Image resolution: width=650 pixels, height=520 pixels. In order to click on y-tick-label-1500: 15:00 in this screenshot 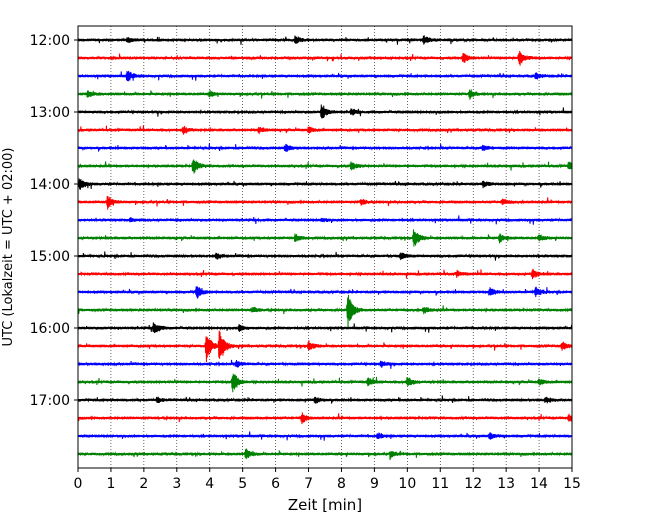, I will do `click(50, 257)`.